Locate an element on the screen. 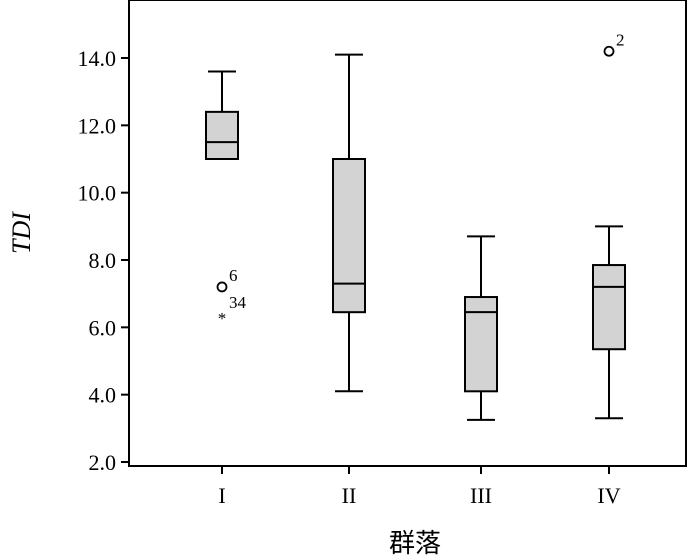 The width and height of the screenshot is (700, 560). x-category-label-3: IV is located at coordinates (608, 495).